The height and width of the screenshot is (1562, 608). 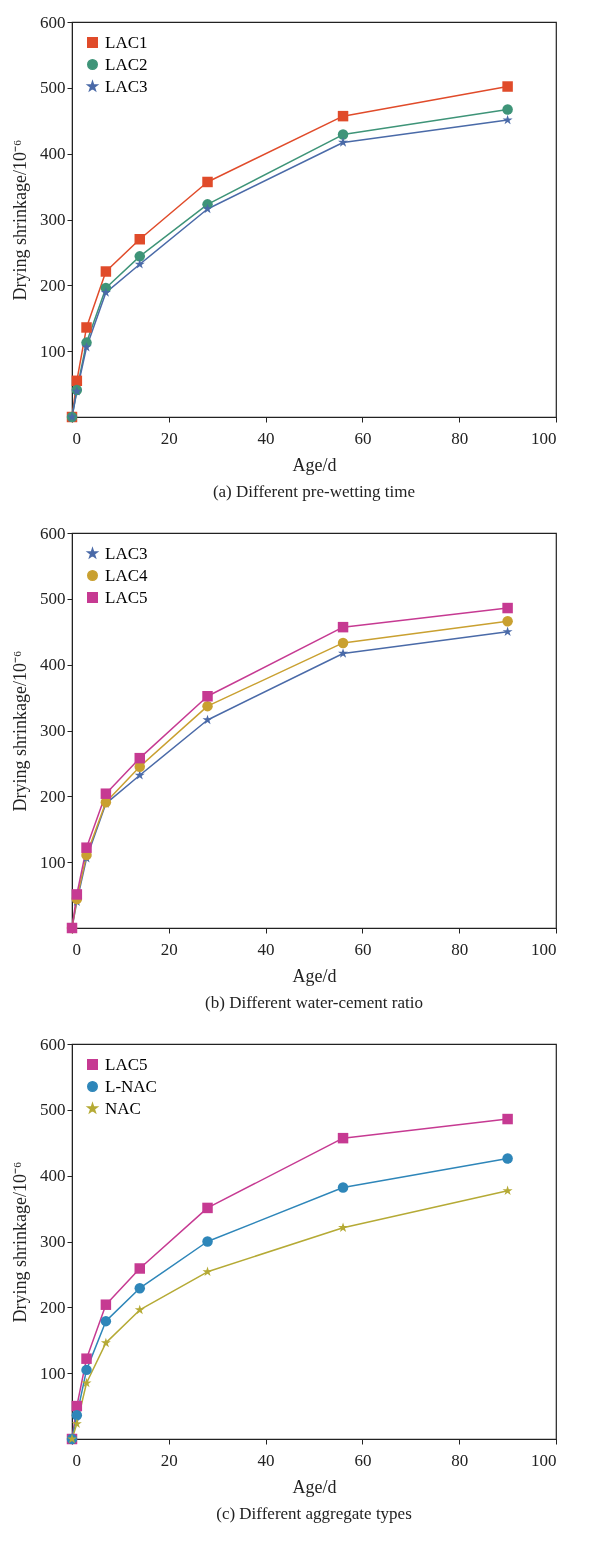 I want to click on legend-label: L-NAC, so click(x=131, y=1086).